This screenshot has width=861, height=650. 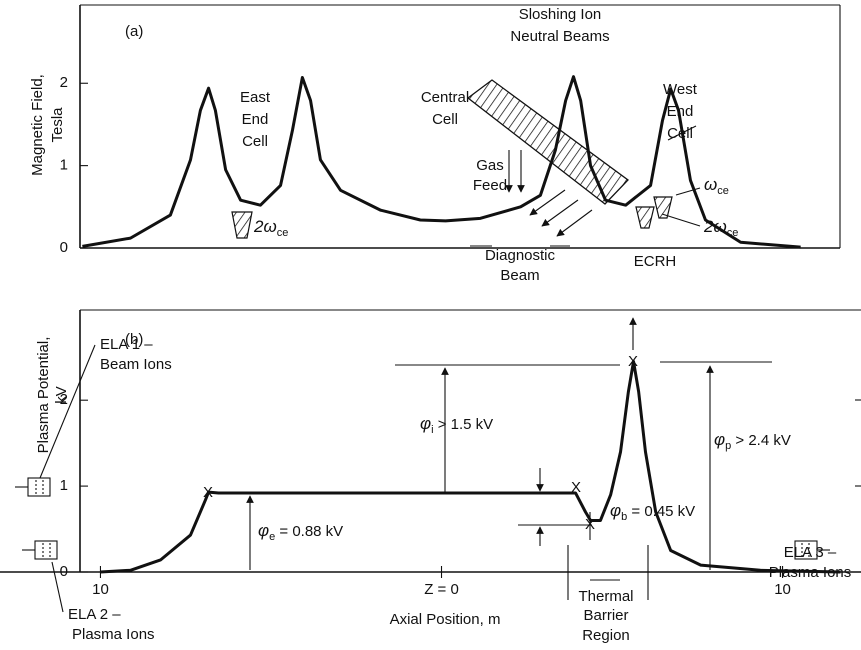 What do you see at coordinates (464, 424) in the screenshot?
I see `annotation-tail: > 1.5 kV` at bounding box center [464, 424].